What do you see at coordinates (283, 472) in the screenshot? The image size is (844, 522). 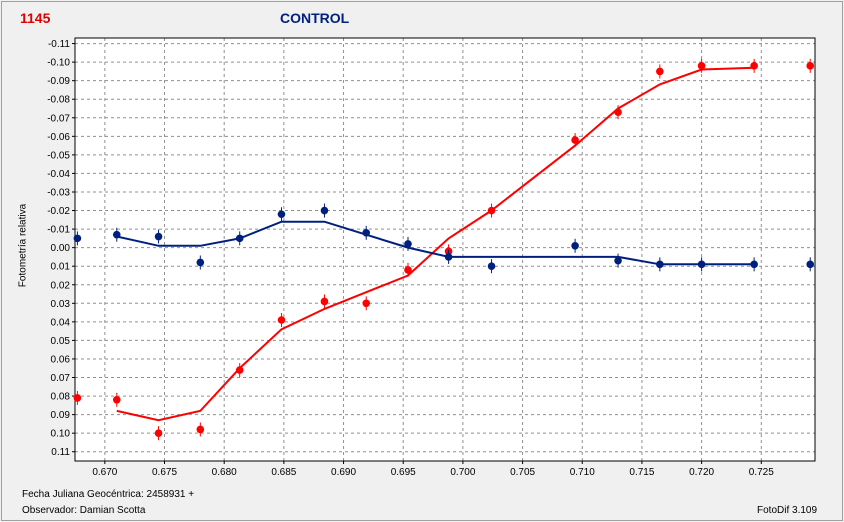 I see `x-tick-label: 0.685` at bounding box center [283, 472].